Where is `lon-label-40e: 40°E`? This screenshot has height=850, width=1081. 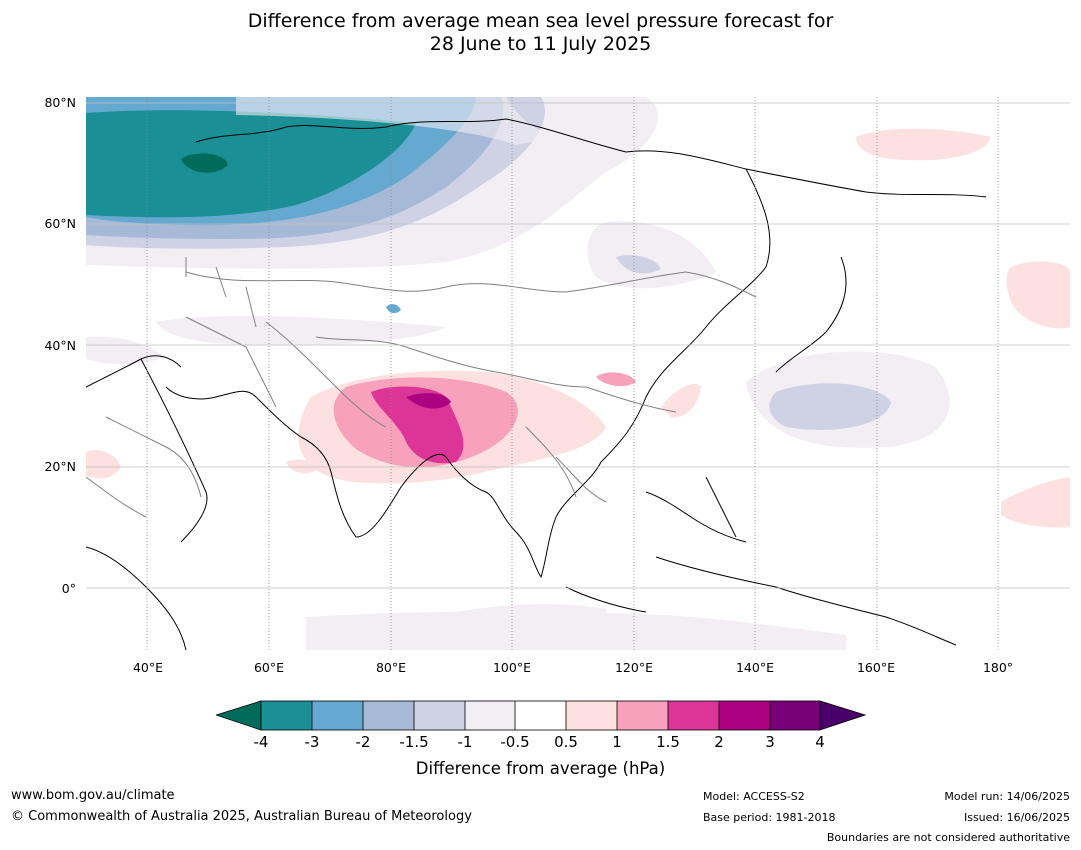 lon-label-40e: 40°E is located at coordinates (148, 667).